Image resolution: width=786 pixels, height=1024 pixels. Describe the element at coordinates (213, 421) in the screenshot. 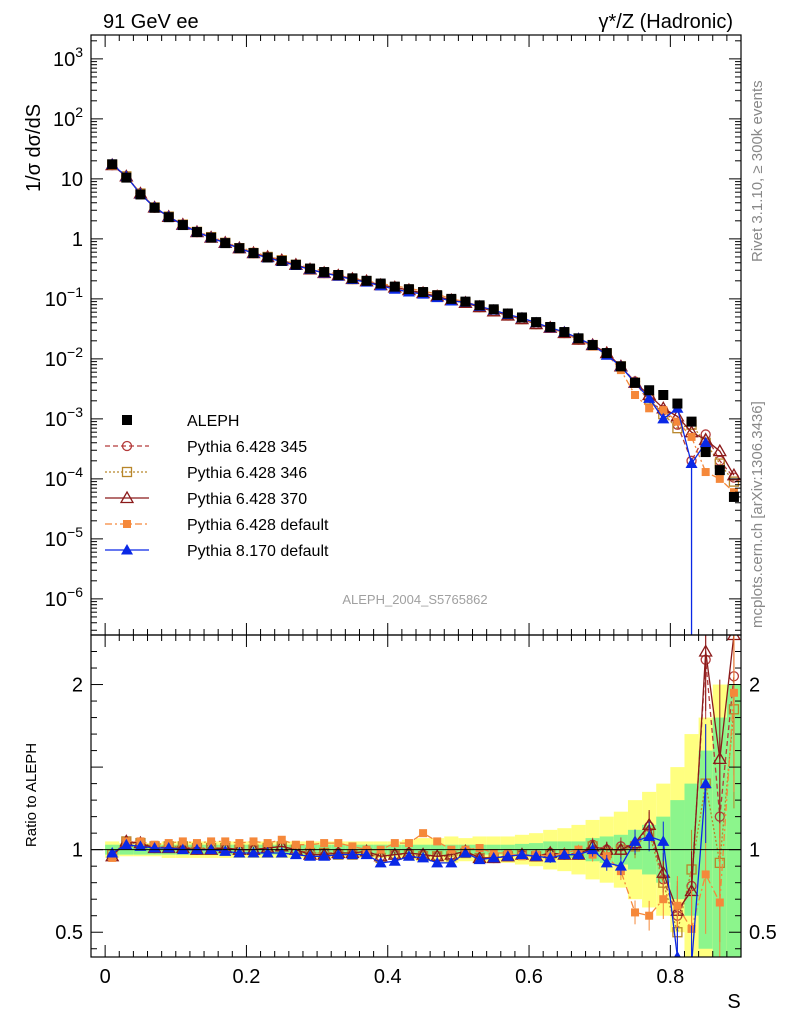

I see `legend-label: ALEPH` at that location.